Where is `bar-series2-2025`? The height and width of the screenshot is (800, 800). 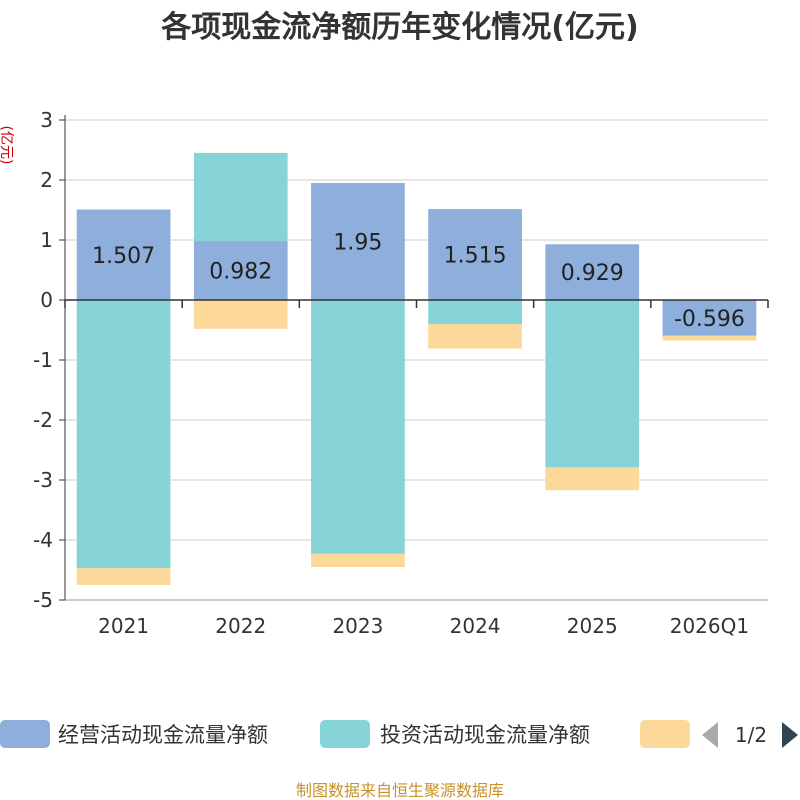
bar-series2-2025 is located at coordinates (592, 479).